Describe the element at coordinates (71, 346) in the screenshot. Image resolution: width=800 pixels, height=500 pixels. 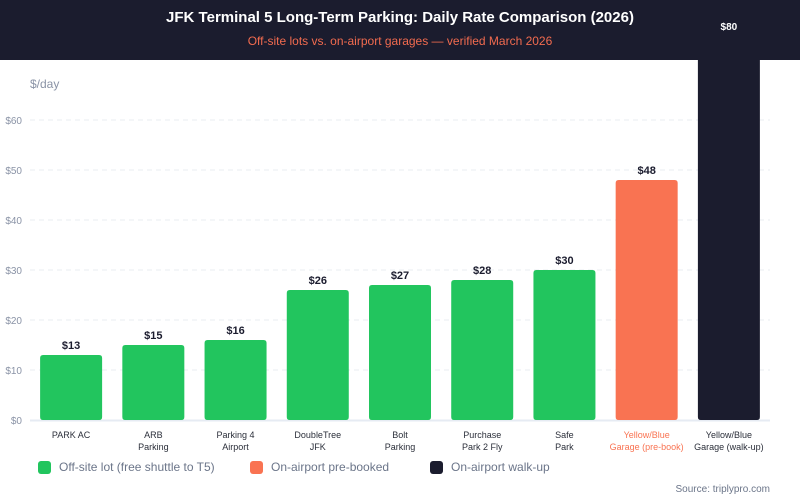
I see `value-label-0: $13` at that location.